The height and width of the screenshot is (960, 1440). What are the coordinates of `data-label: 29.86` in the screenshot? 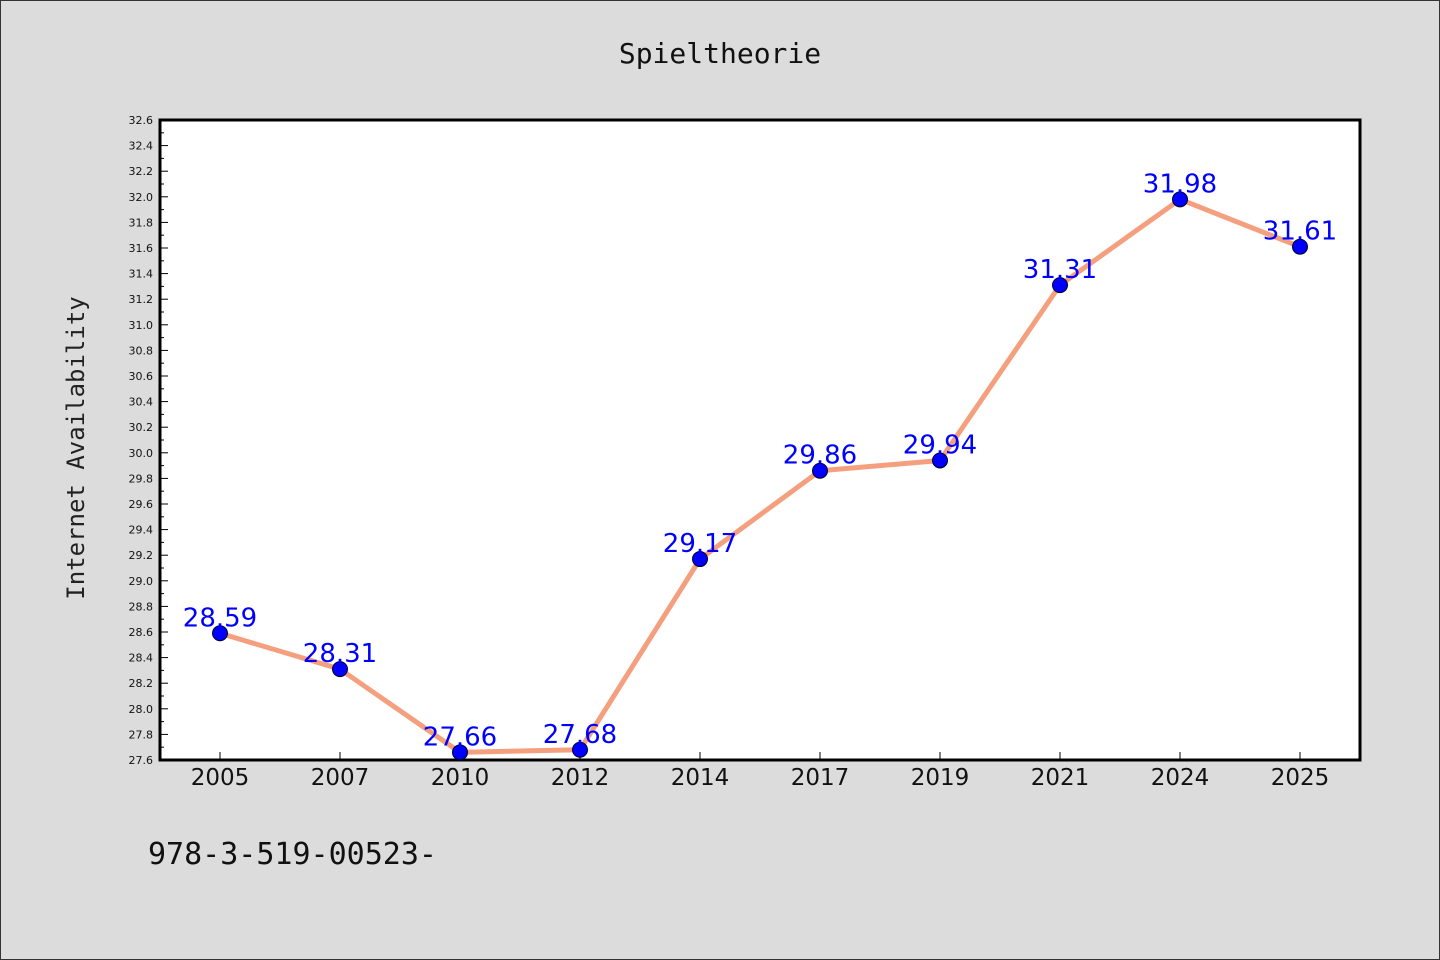 It's located at (820, 456).